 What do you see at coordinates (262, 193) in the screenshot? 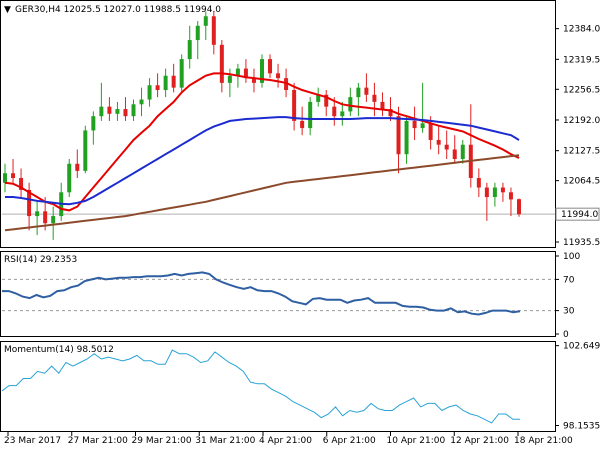
I see `moving-average-line` at bounding box center [262, 193].